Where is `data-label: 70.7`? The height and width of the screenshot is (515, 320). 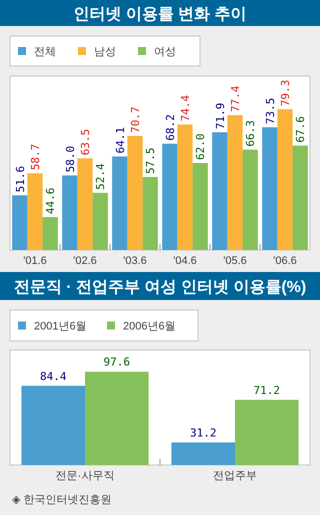 data-label: 70.7 is located at coordinates (135, 119).